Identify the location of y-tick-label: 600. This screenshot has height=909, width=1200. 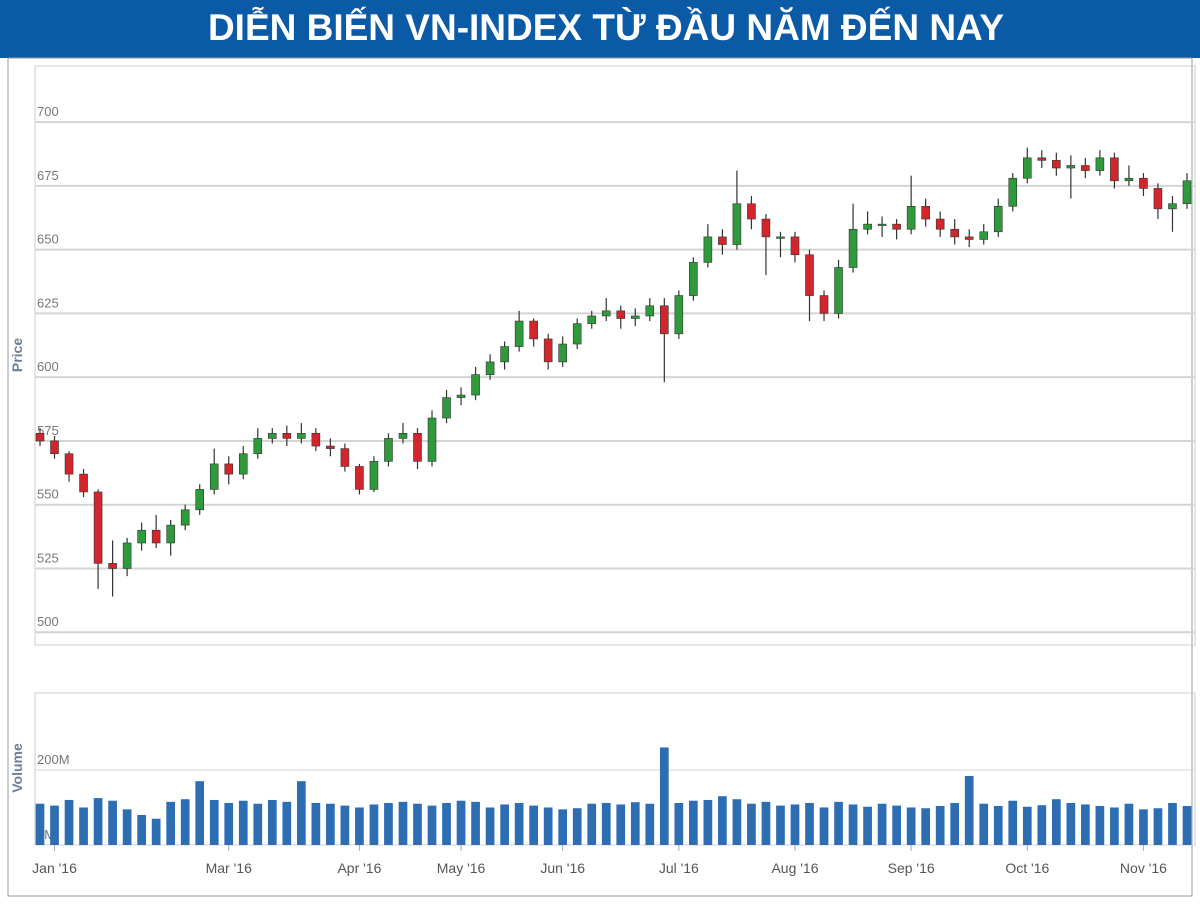
(48, 366).